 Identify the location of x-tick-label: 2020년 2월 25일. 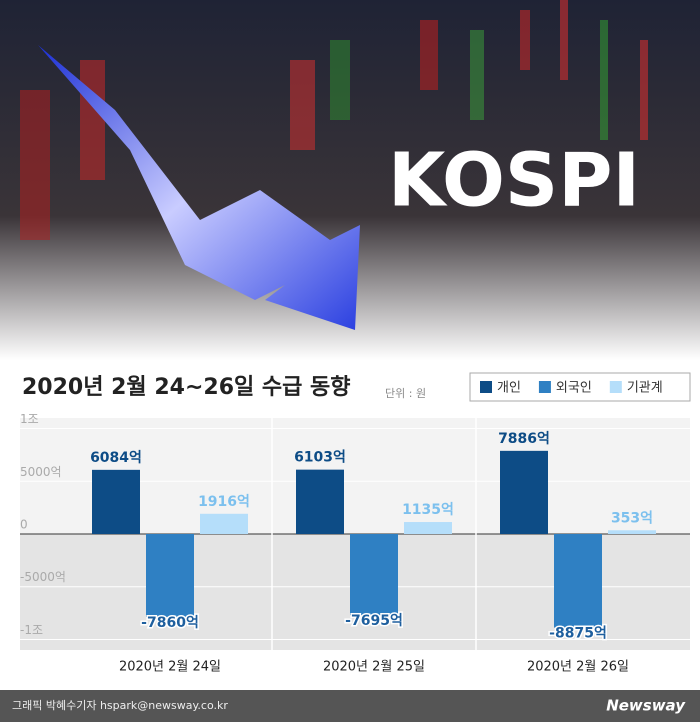
(374, 667).